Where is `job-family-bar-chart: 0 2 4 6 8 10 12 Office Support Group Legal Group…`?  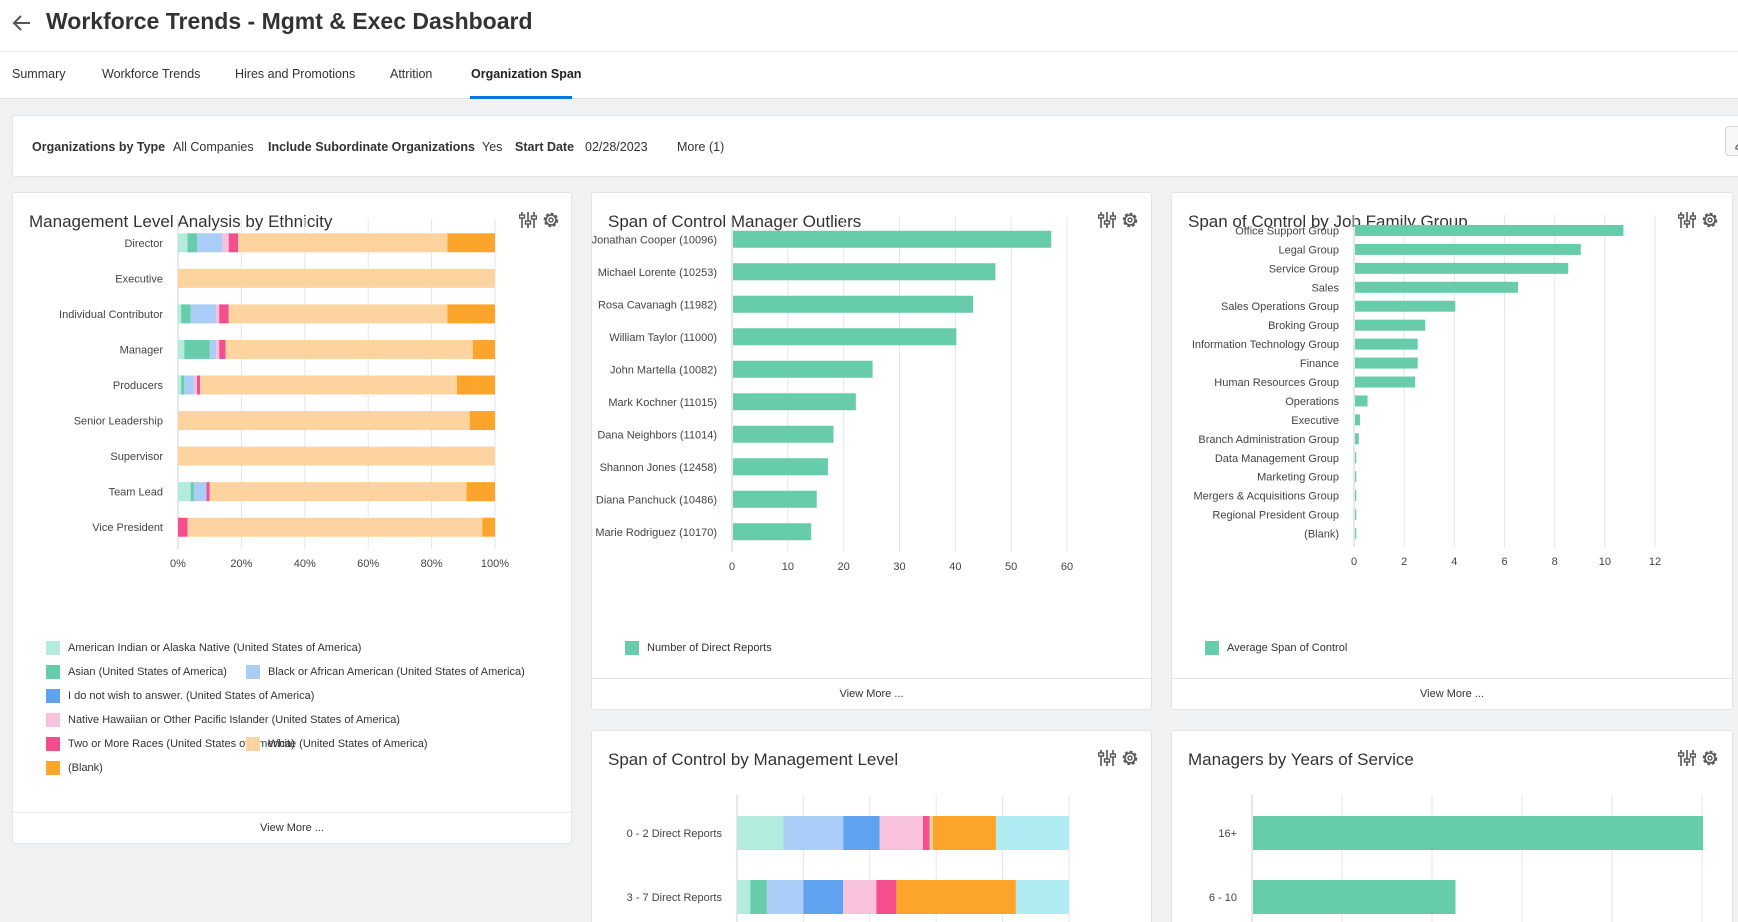 job-family-bar-chart: 0 2 4 6 8 10 12 Office Support Group Legal Group… is located at coordinates (1426, 391).